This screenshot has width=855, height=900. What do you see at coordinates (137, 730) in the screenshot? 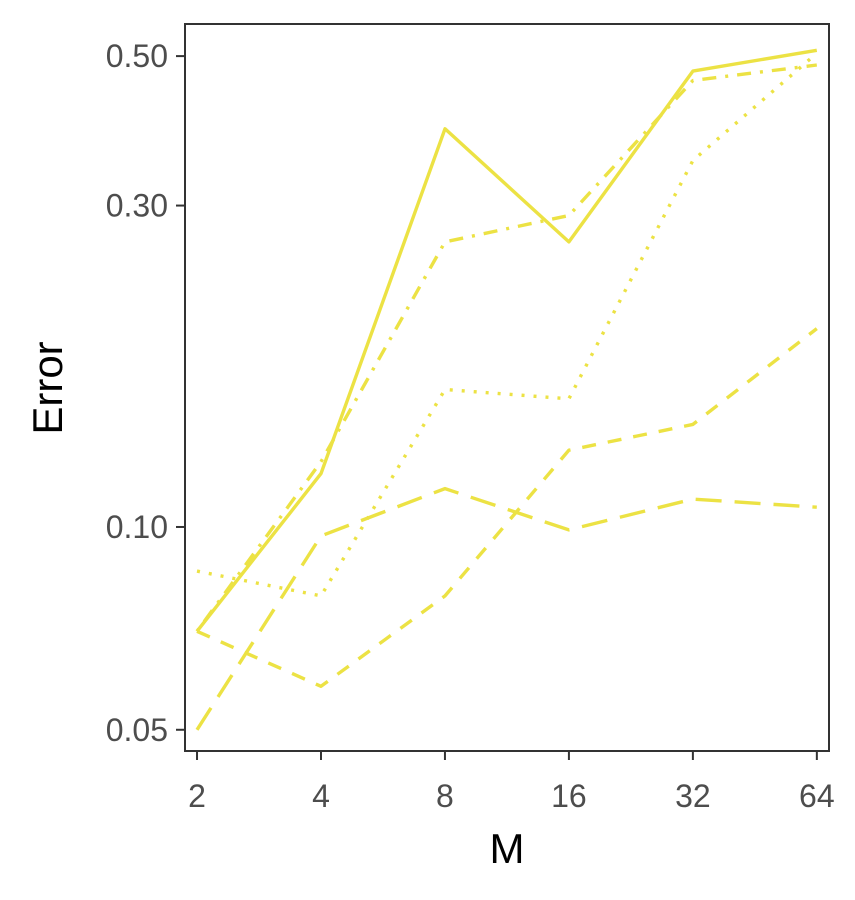
I see `y-tick-label: 0.05` at bounding box center [137, 730].